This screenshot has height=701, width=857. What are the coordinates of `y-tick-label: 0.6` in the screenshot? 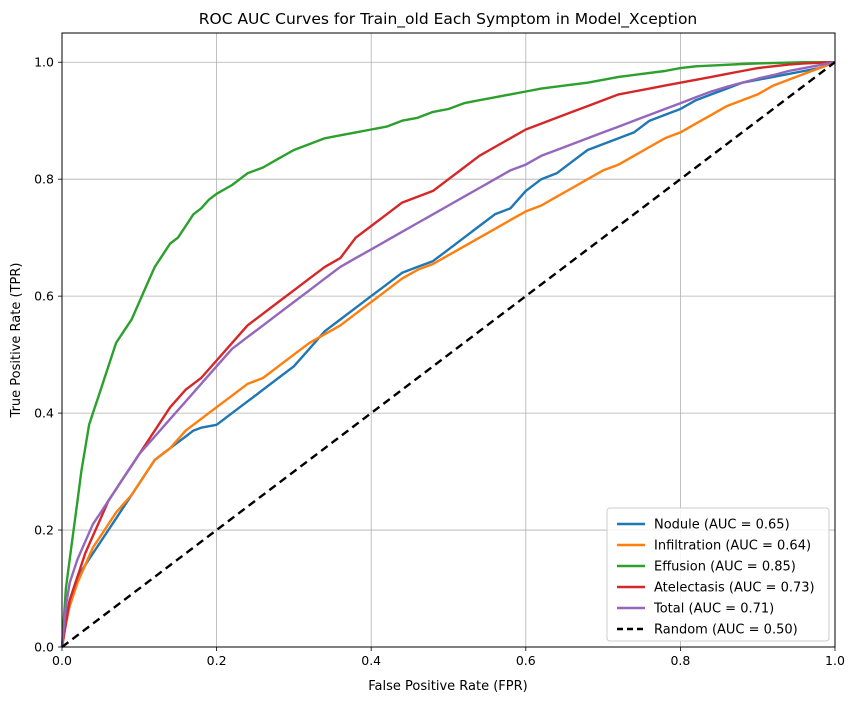 It's located at (44, 296).